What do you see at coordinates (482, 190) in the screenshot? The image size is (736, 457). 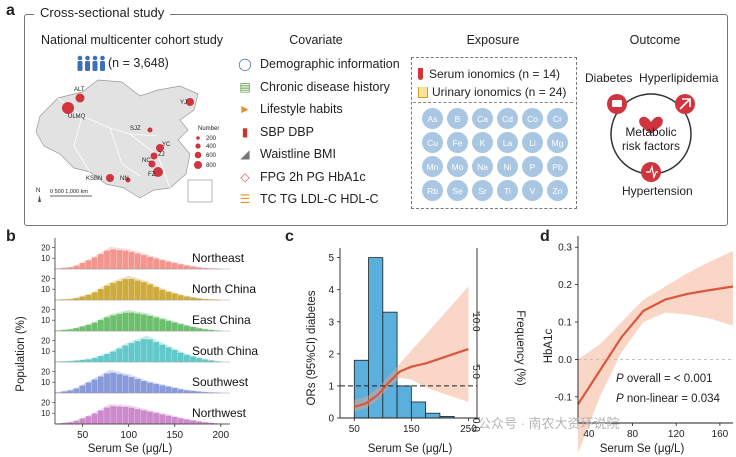 I see `element-badge: Sr` at bounding box center [482, 190].